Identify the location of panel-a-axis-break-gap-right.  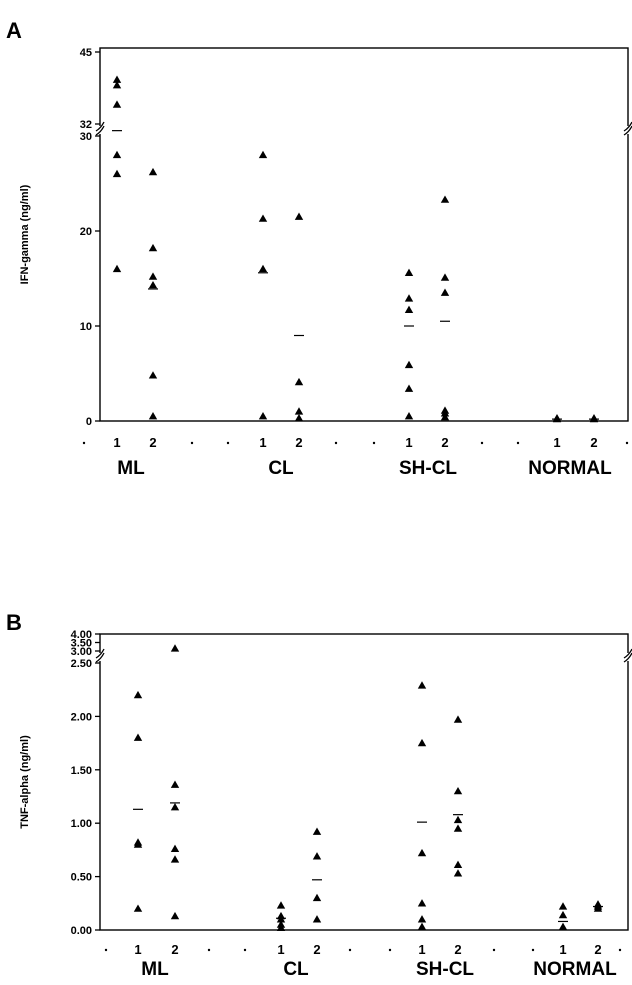
(628, 130).